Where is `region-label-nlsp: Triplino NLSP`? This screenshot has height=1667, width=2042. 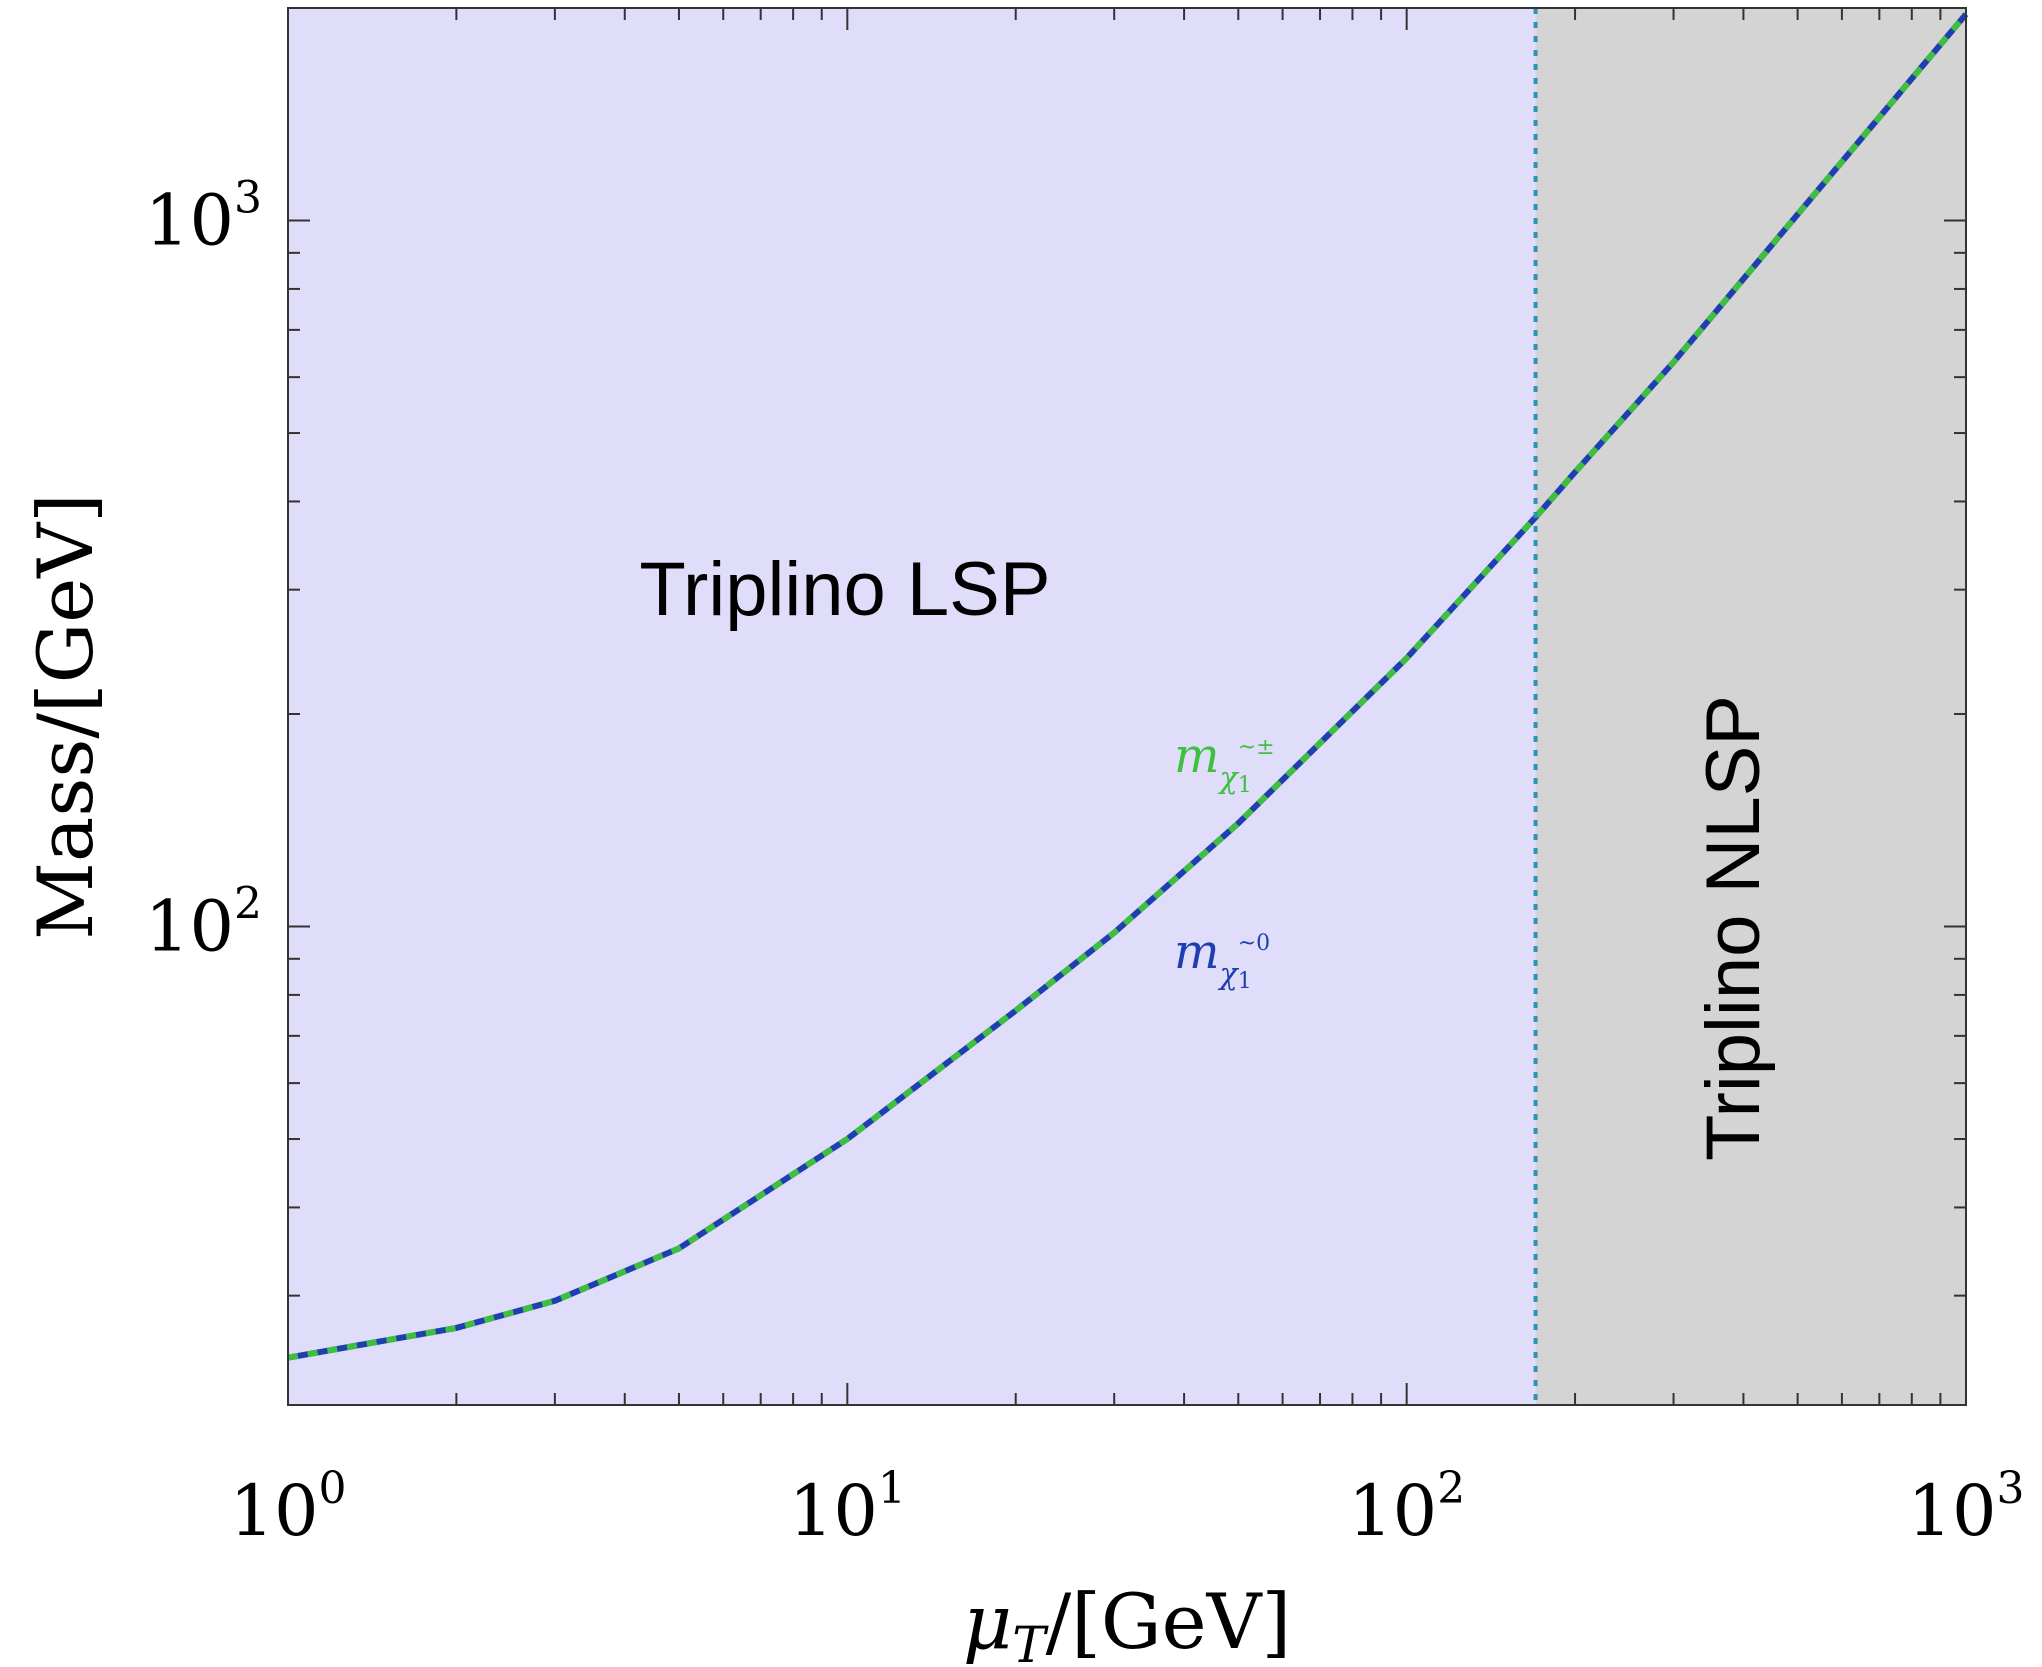
region-label-nlsp: Triplino NLSP is located at coordinates (1733, 928).